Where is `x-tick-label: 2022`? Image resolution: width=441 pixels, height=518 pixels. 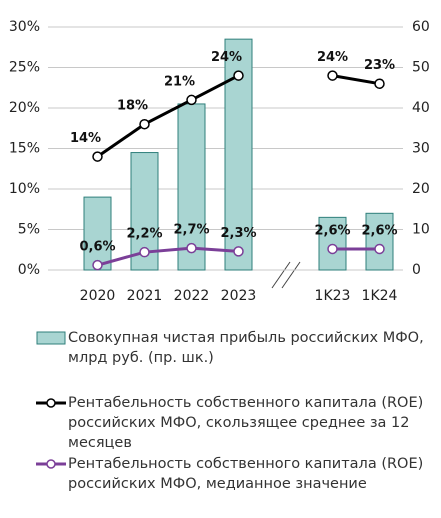 x-tick-label: 2022 is located at coordinates (192, 296).